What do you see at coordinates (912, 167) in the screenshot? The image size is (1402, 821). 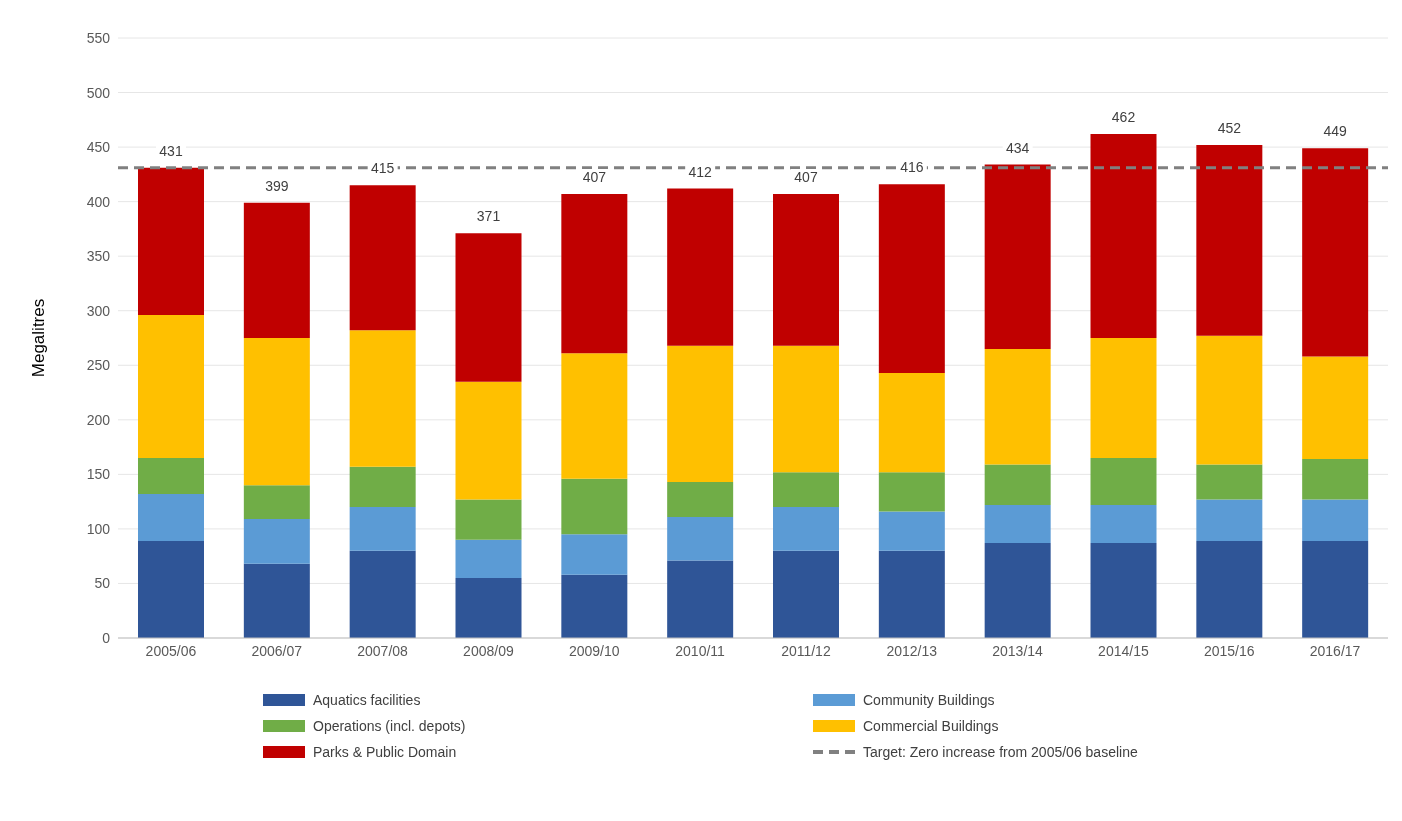 I see `total-label: 416` at bounding box center [912, 167].